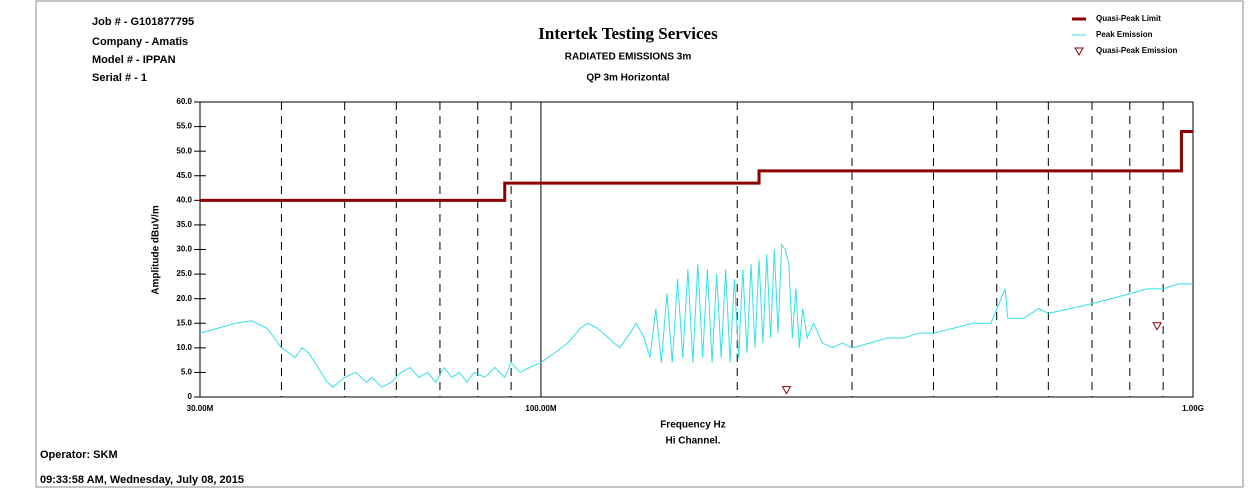 This screenshot has width=1251, height=493. Describe the element at coordinates (1193, 408) in the screenshot. I see `x-tick-label: 1.00G` at that location.